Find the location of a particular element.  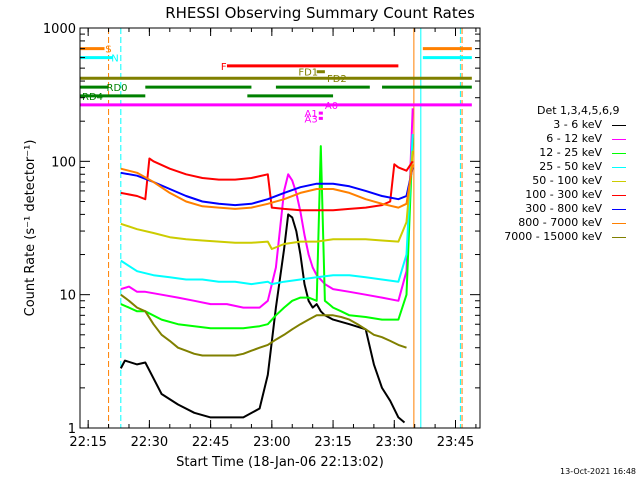

x-tick-label-4: 23:15 is located at coordinates (332, 442).